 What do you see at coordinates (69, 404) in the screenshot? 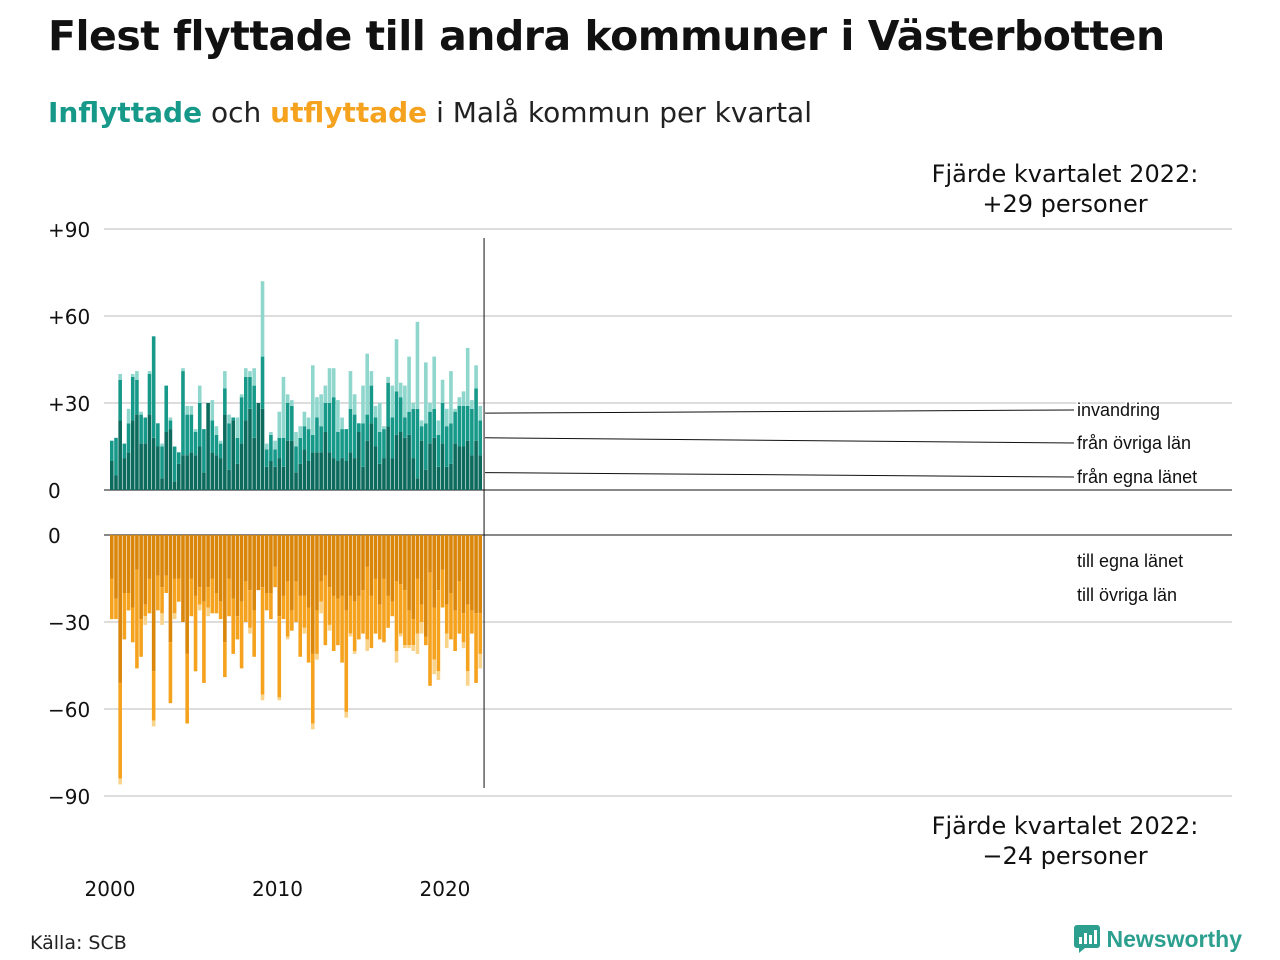
I see `top-y-tick-label: +30` at bounding box center [69, 404].